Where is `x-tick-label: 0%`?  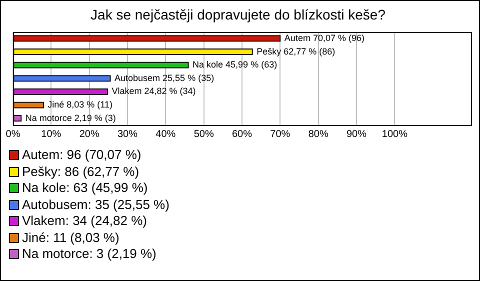
x-tick-label: 0% is located at coordinates (13, 134).